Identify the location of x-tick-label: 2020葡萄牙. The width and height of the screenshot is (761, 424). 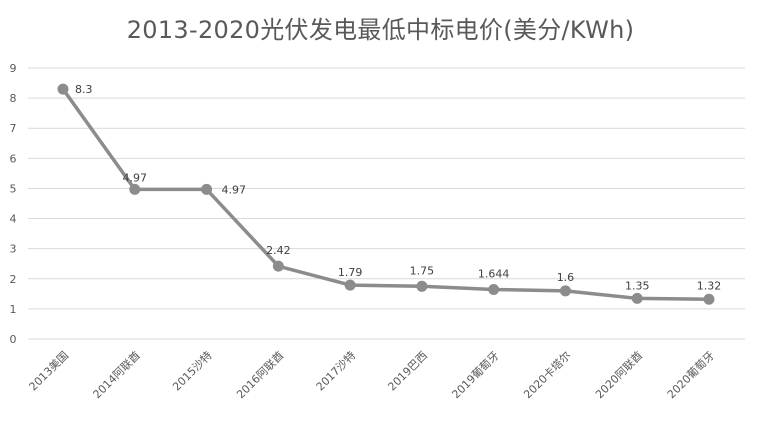
(691, 375).